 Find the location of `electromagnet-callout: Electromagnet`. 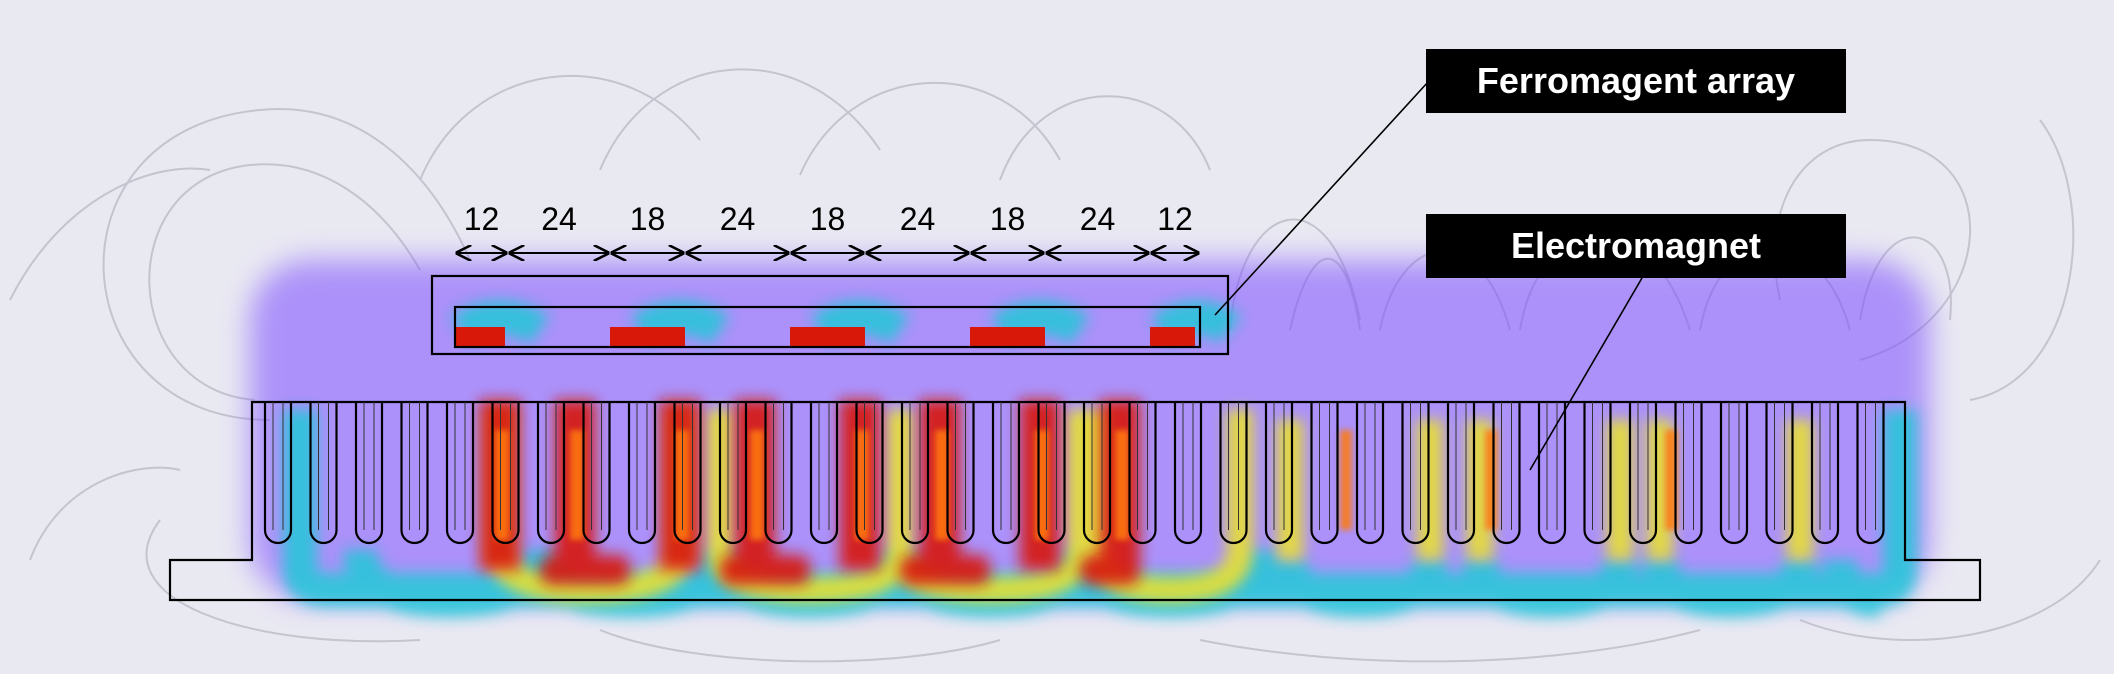

electromagnet-callout: Electromagnet is located at coordinates (1636, 246).